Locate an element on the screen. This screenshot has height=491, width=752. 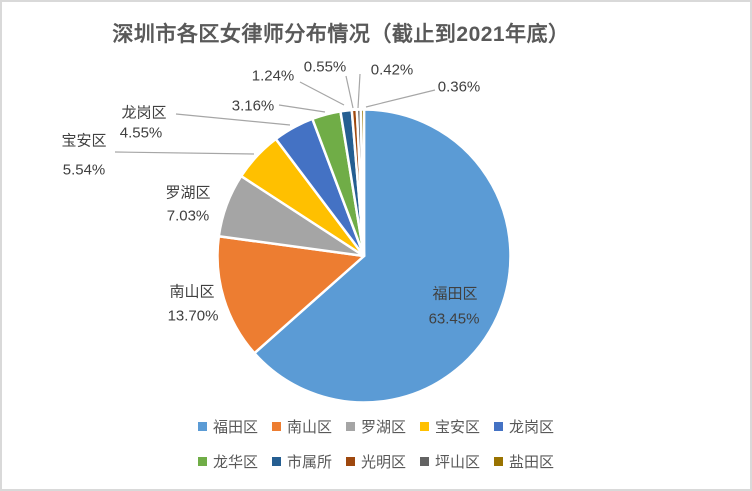
legend-item: 坪山区 is located at coordinates (450, 461).